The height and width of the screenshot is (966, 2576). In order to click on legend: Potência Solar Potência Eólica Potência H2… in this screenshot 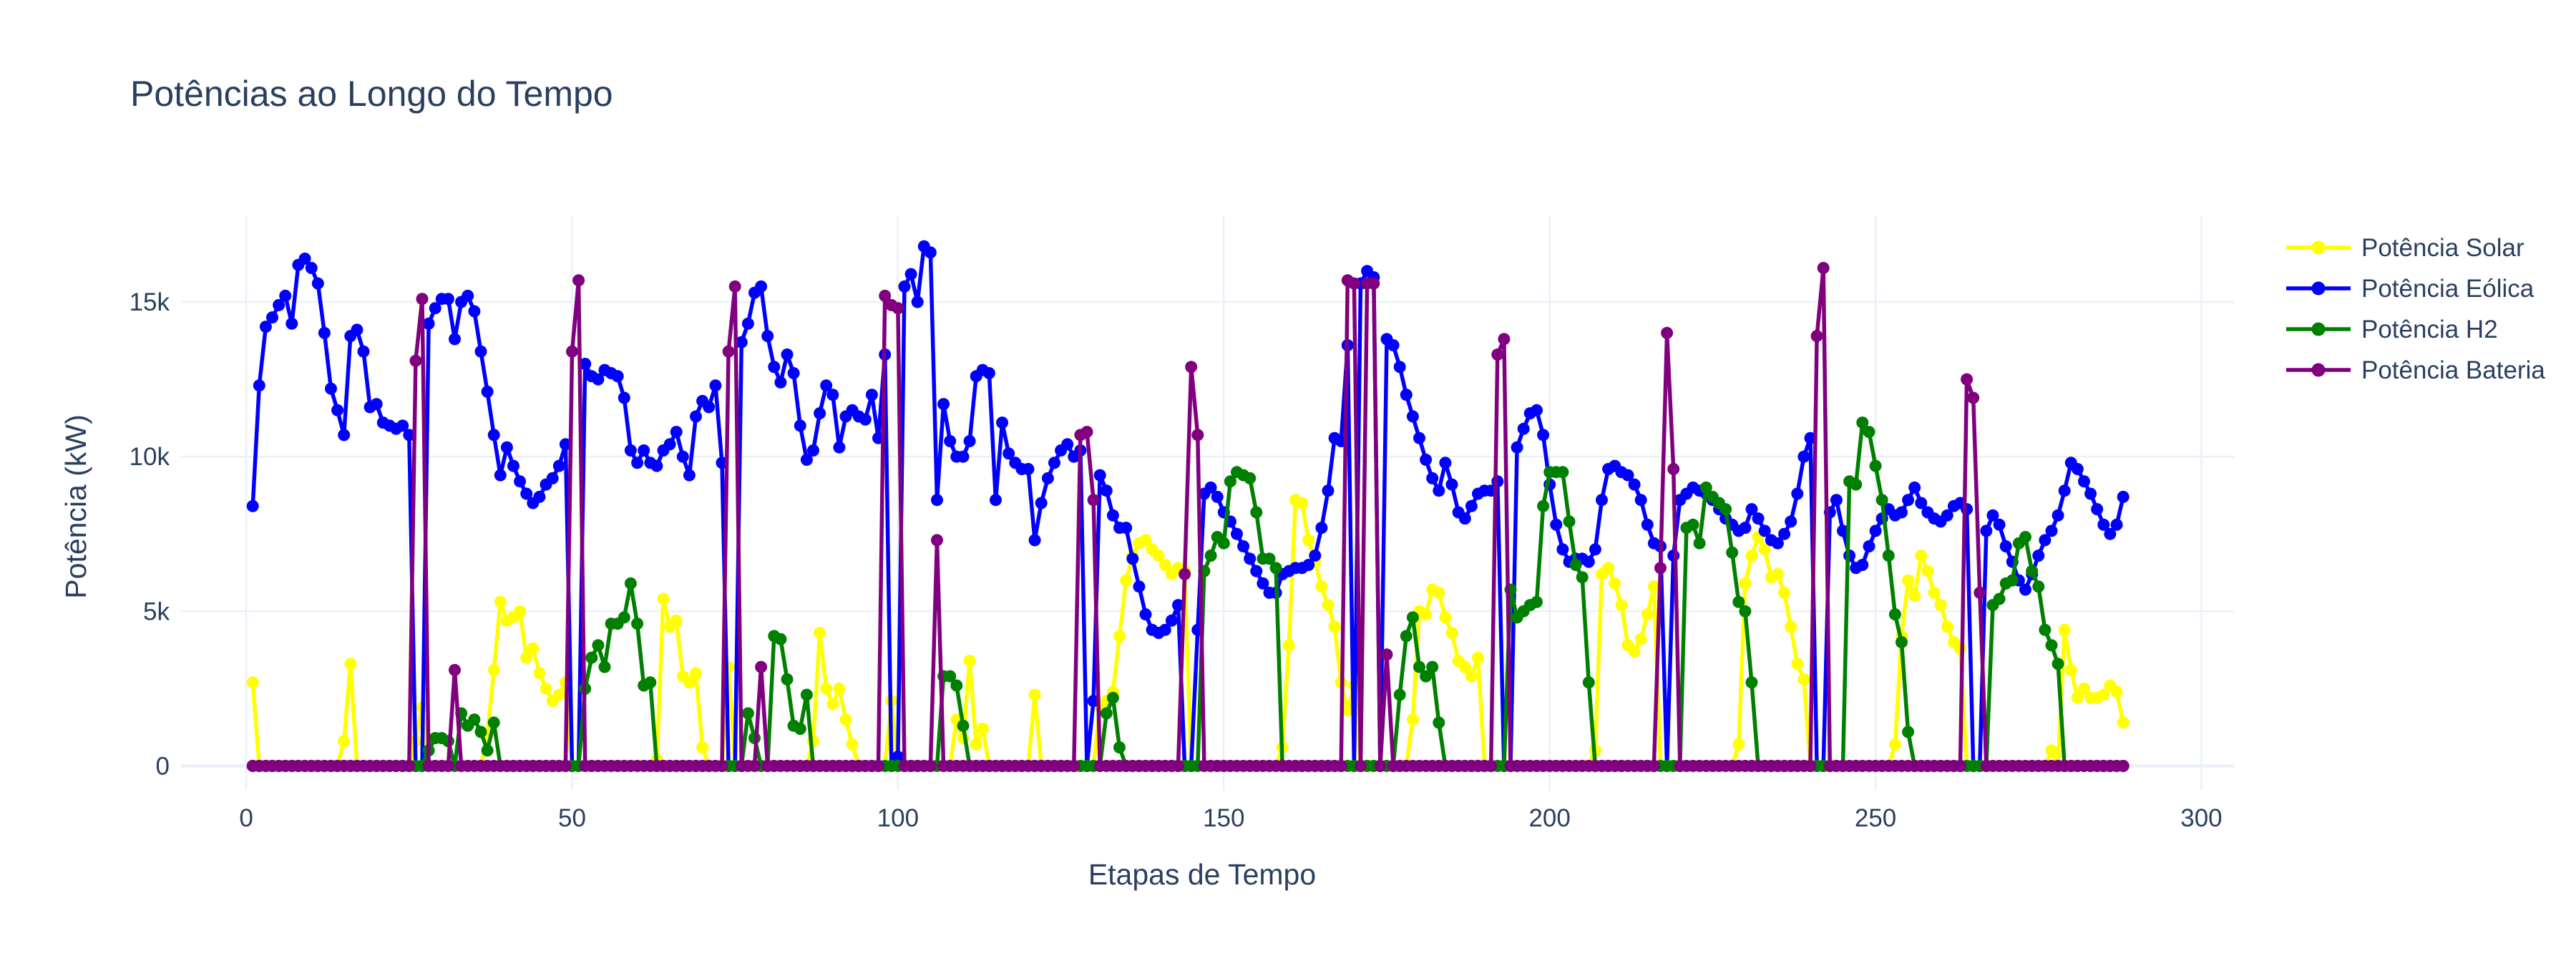, I will do `click(2415, 309)`.